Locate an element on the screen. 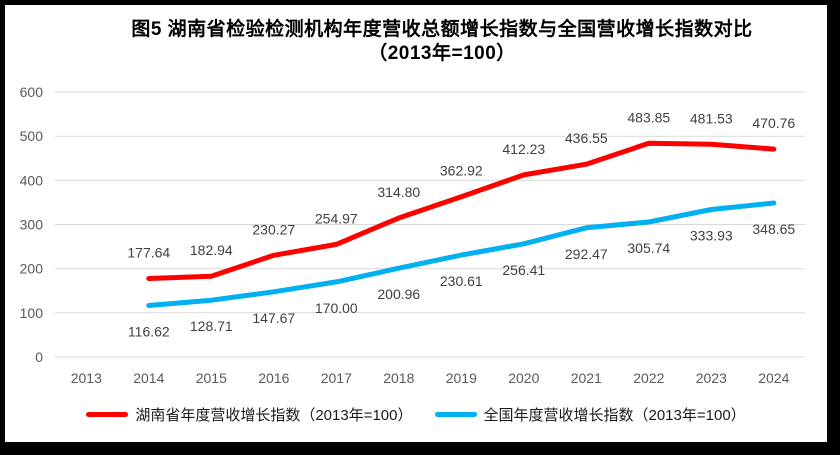 This screenshot has height=455, width=840. y-tick-label: 600 is located at coordinates (32, 92).